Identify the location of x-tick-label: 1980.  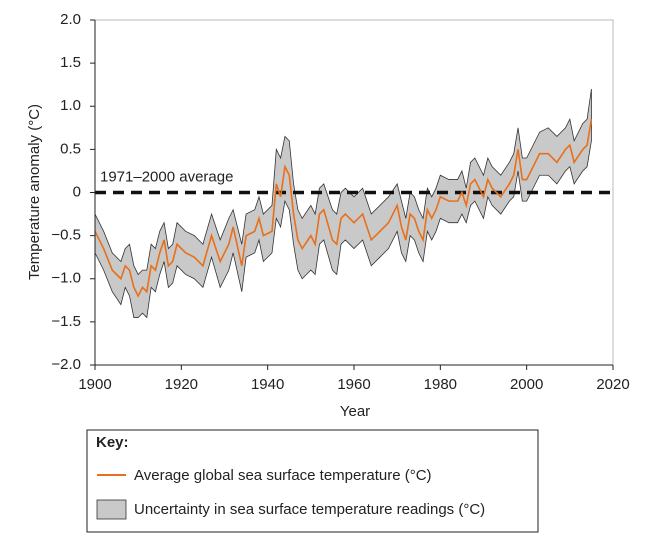
(440, 384).